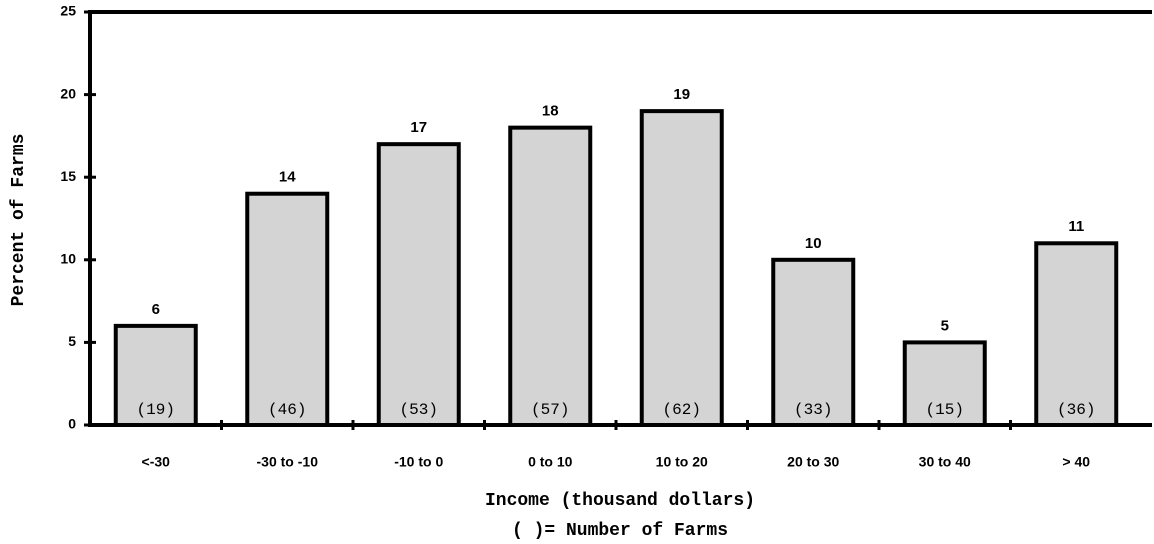 The image size is (1154, 544). What do you see at coordinates (945, 410) in the screenshot?
I see `count-label: (15)` at bounding box center [945, 410].